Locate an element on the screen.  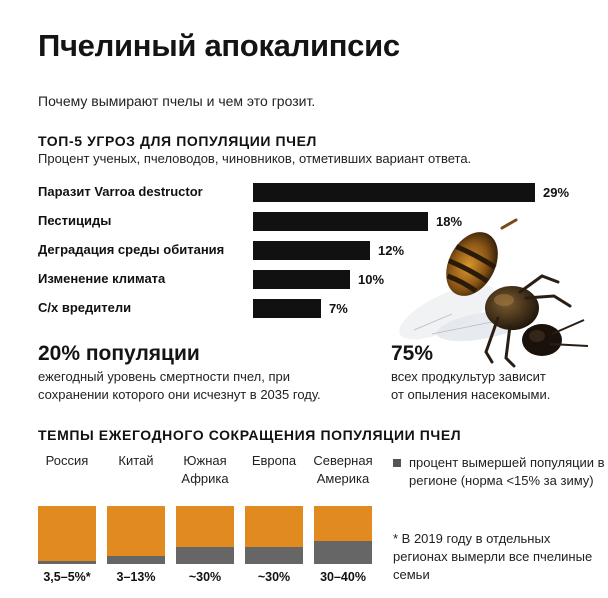
threat-bar-value: 29% is located at coordinates (556, 192).